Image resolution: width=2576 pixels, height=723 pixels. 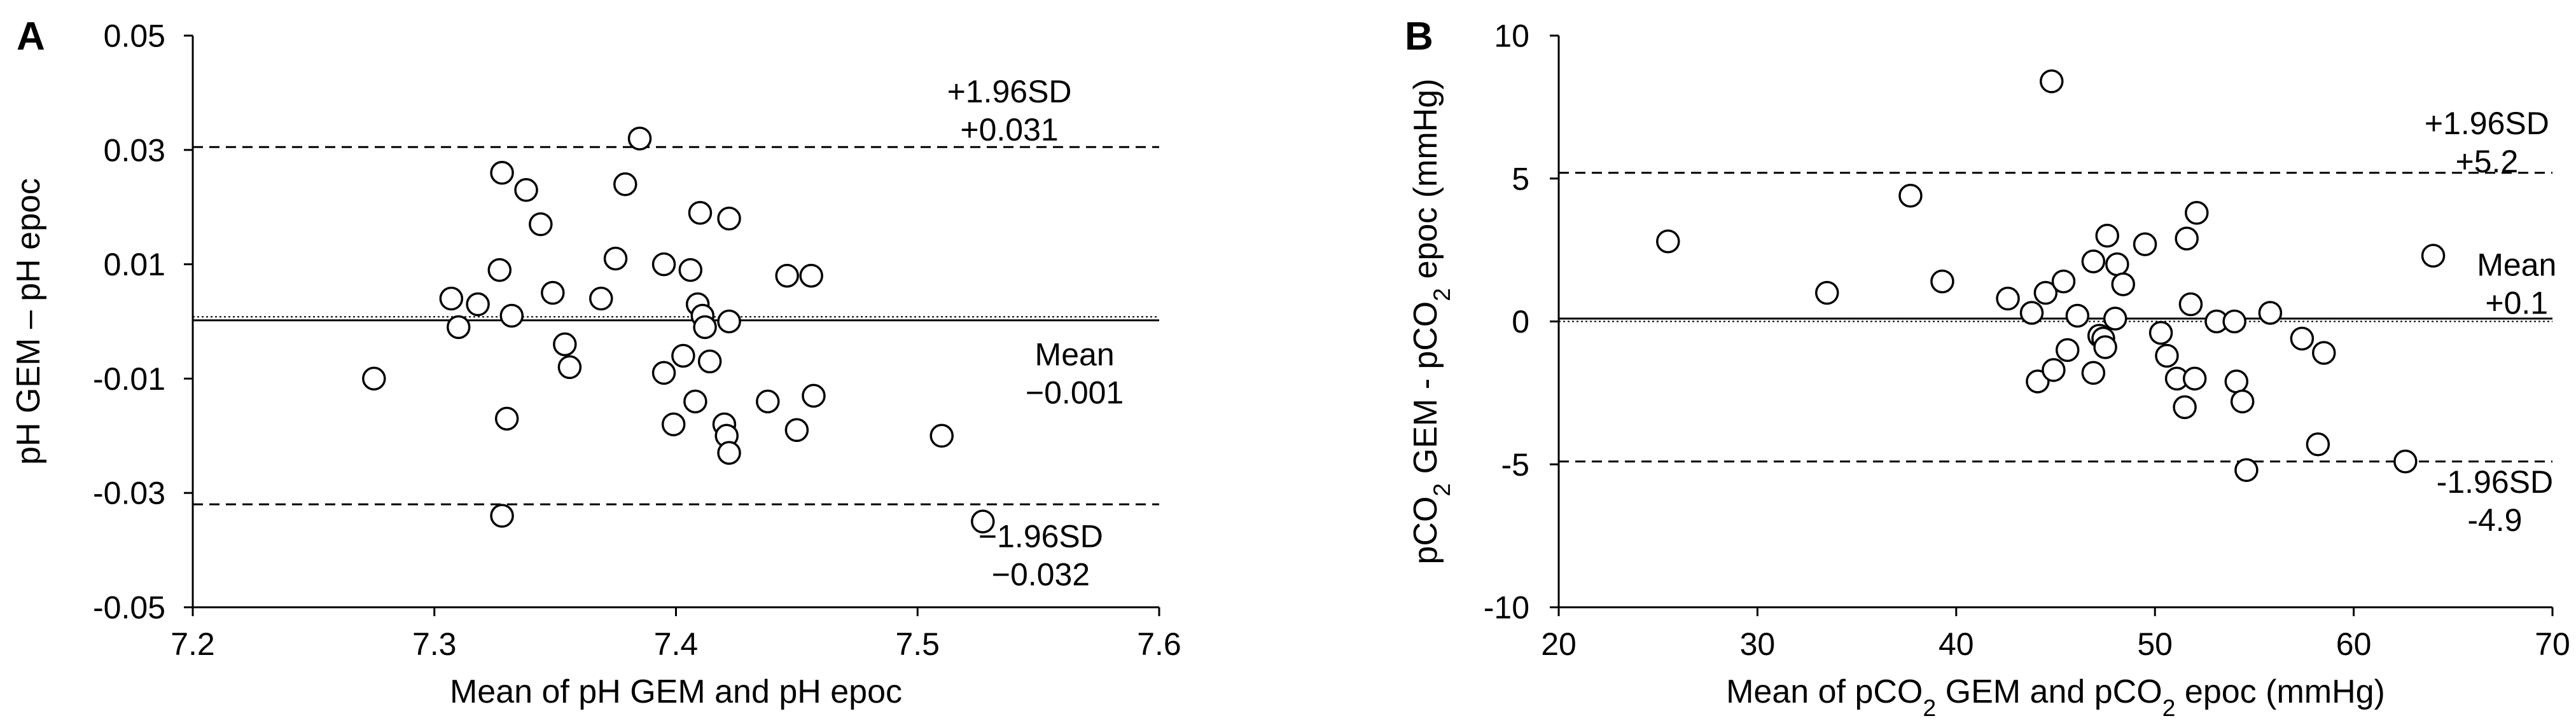 I want to click on y-tick-label: -5, so click(x=1515, y=465).